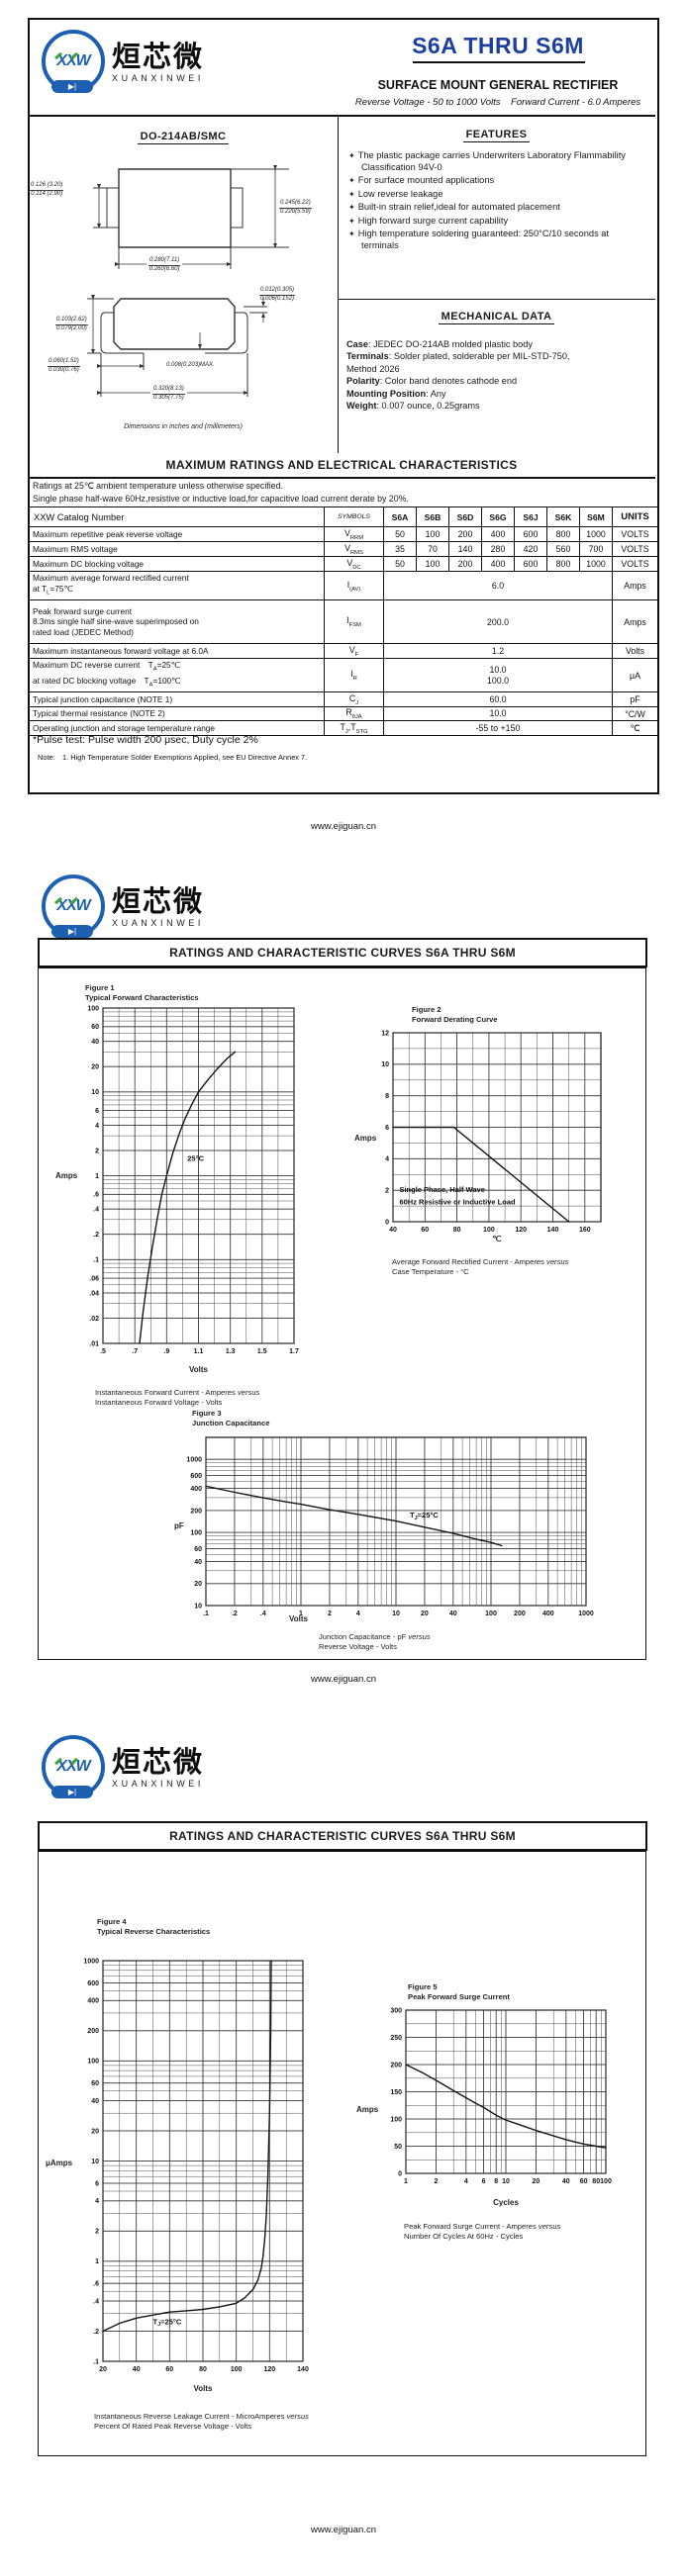 This screenshot has height=2576, width=687. I want to click on rating-symbol: IFSM, so click(354, 622).